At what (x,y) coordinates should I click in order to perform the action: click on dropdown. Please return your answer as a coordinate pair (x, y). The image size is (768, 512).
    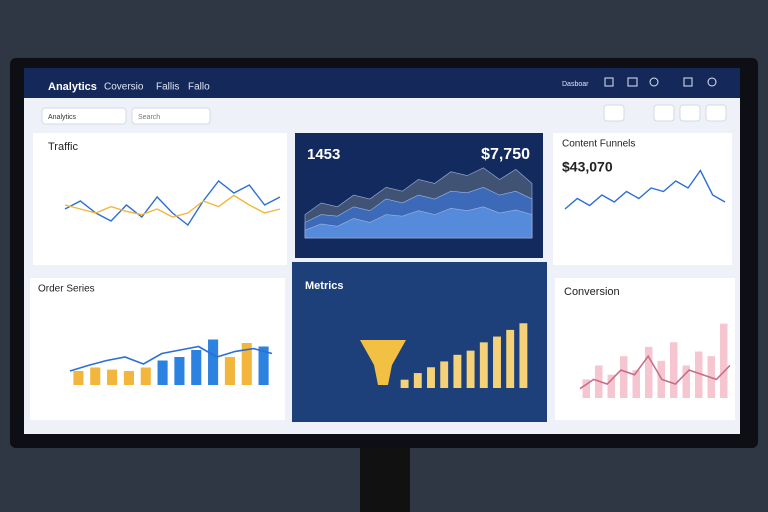
    Looking at the image, I should click on (84, 116).